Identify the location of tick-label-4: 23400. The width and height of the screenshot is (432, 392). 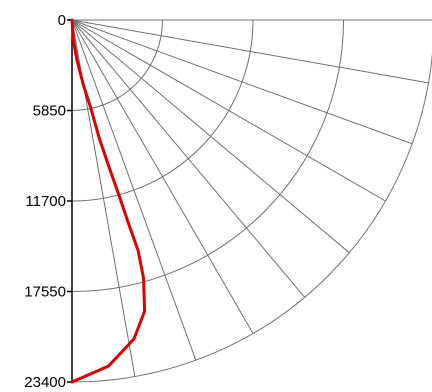
(45, 382).